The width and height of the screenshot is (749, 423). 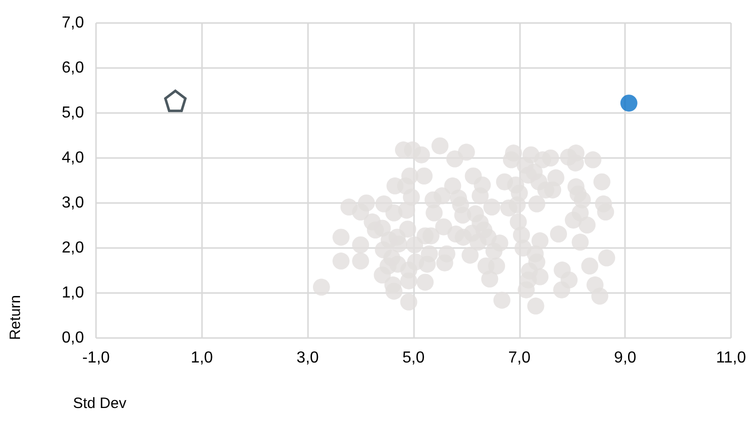 What do you see at coordinates (73, 248) in the screenshot?
I see `y-tick-label: 2,0` at bounding box center [73, 248].